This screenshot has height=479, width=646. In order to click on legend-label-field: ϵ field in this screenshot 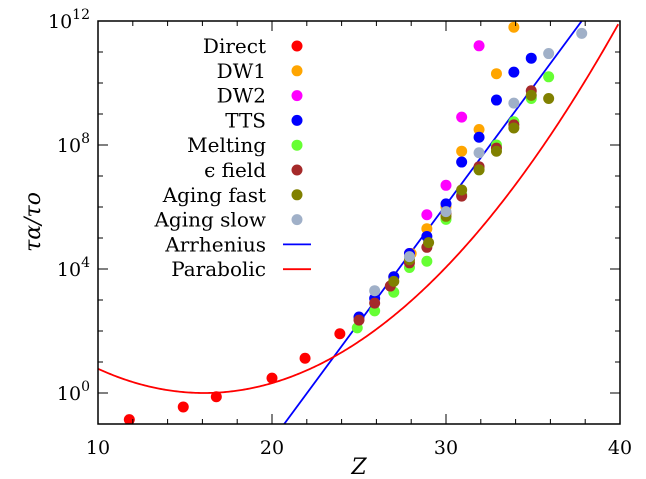, I will do `click(235, 170)`.